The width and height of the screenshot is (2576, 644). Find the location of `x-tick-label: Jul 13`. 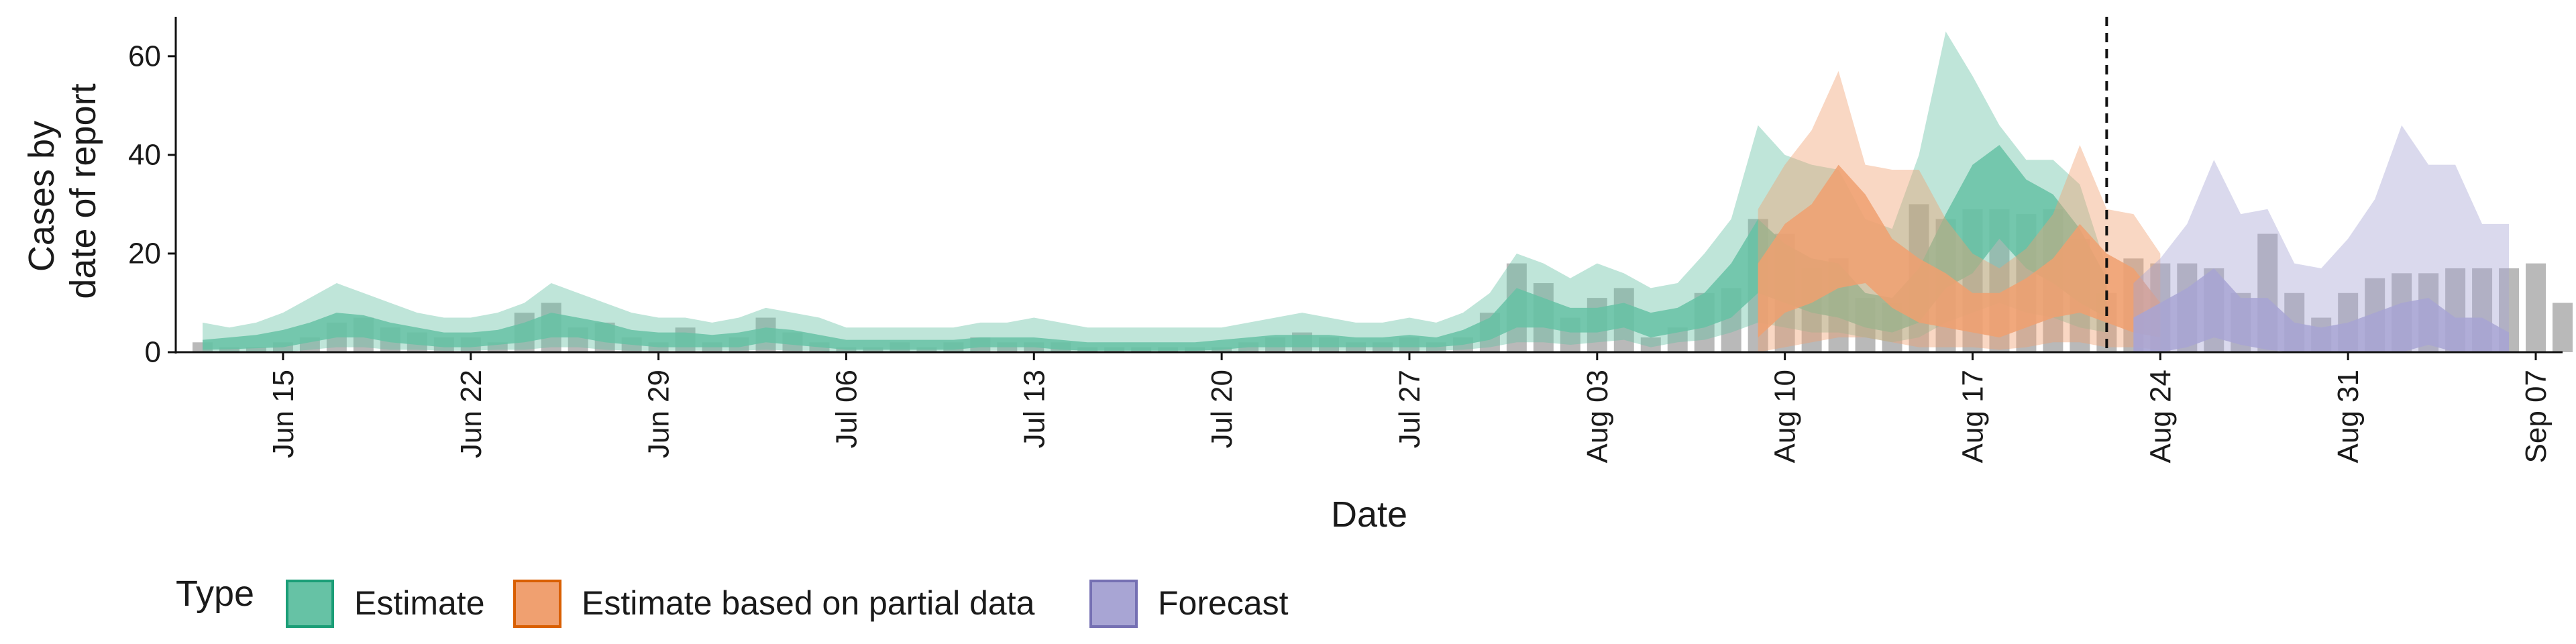

x-tick-label: Jul 13 is located at coordinates (1034, 409).